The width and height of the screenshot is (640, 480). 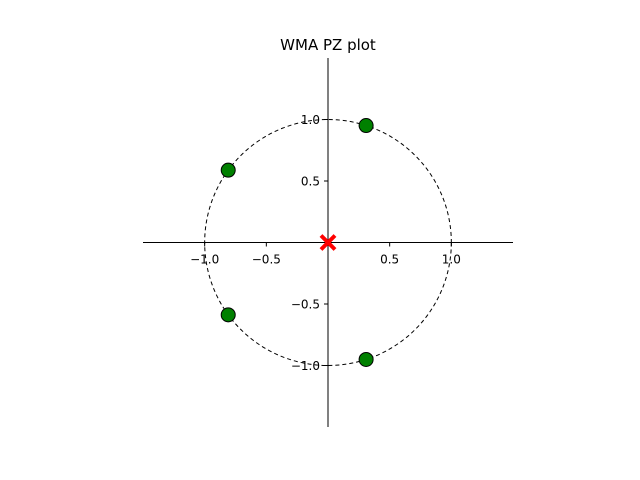 I want to click on y-tick-label: 1.0, so click(x=310, y=120).